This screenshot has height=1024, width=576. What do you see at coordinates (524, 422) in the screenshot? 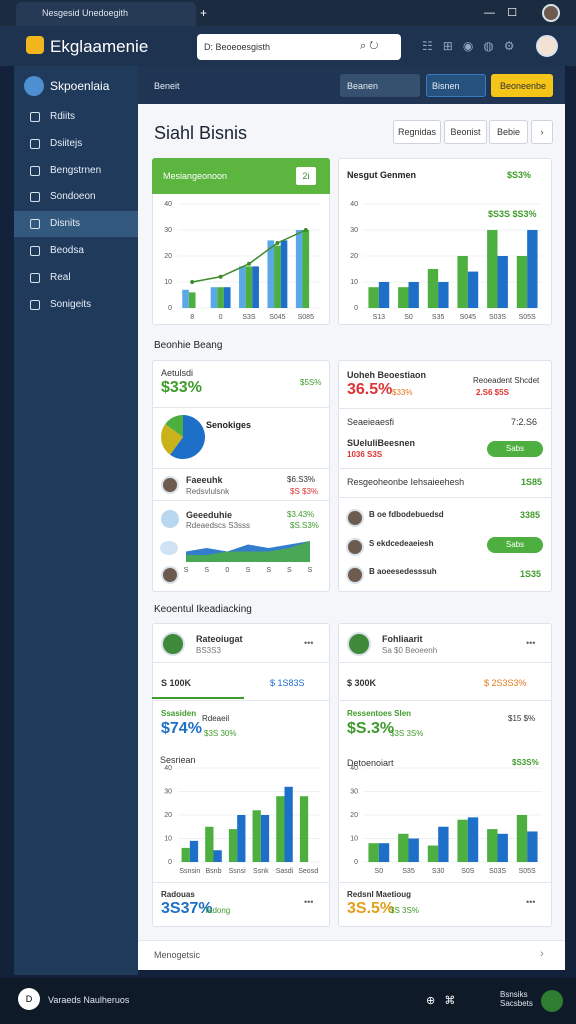
I see `line-value: 7:2.S6` at bounding box center [524, 422].